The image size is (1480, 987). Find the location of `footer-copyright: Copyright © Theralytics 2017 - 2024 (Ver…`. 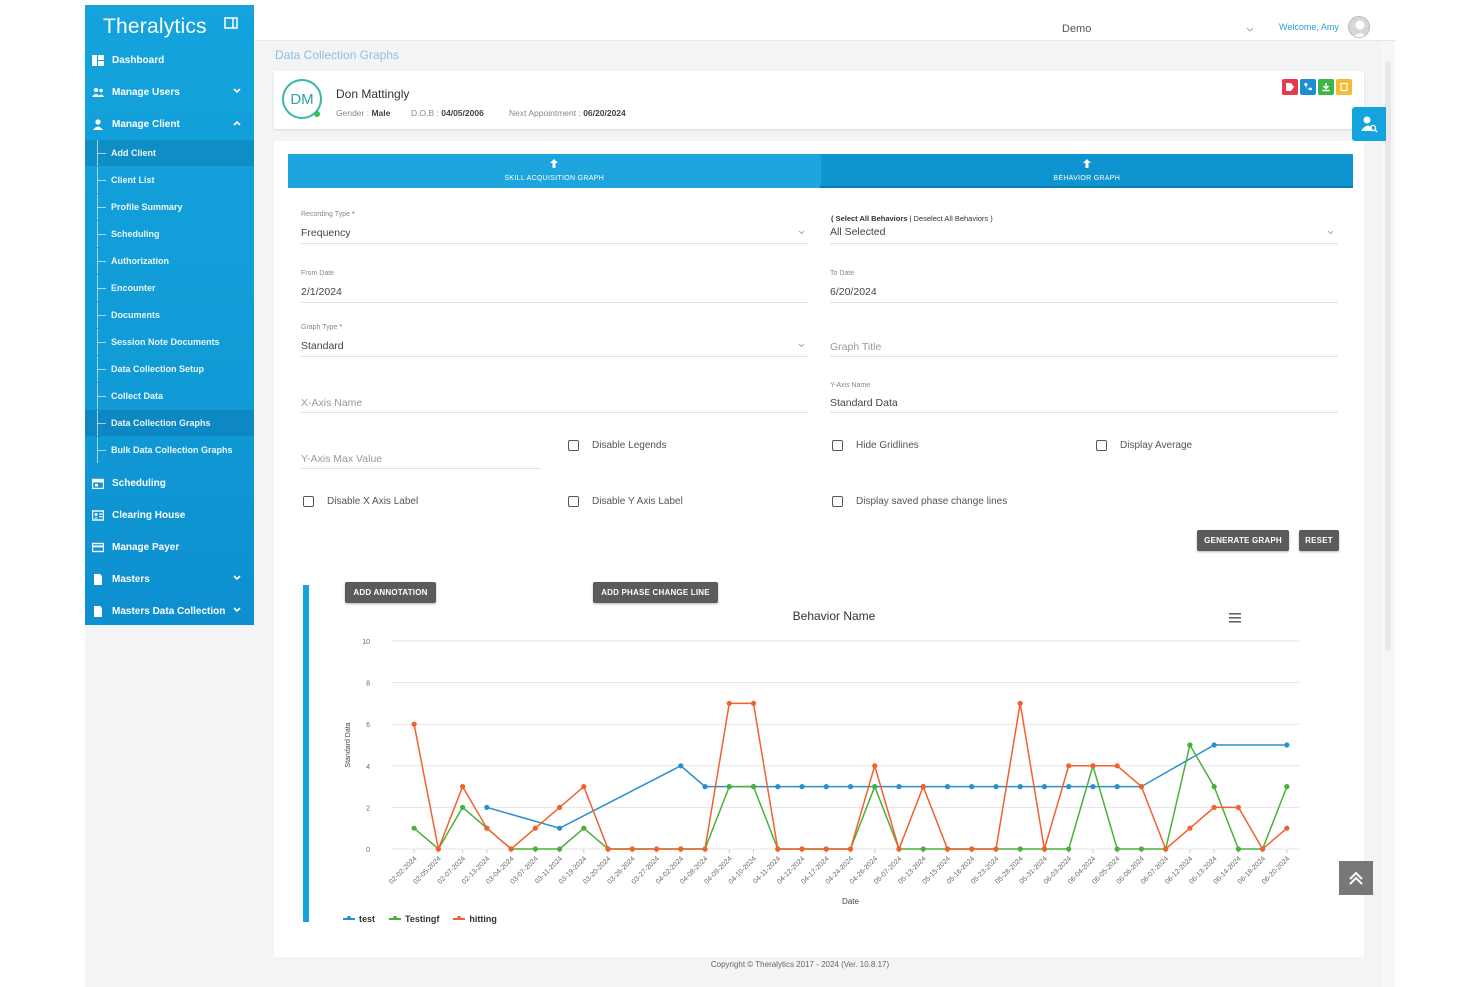

footer-copyright: Copyright © Theralytics 2017 - 2024 (Ver… is located at coordinates (800, 964).